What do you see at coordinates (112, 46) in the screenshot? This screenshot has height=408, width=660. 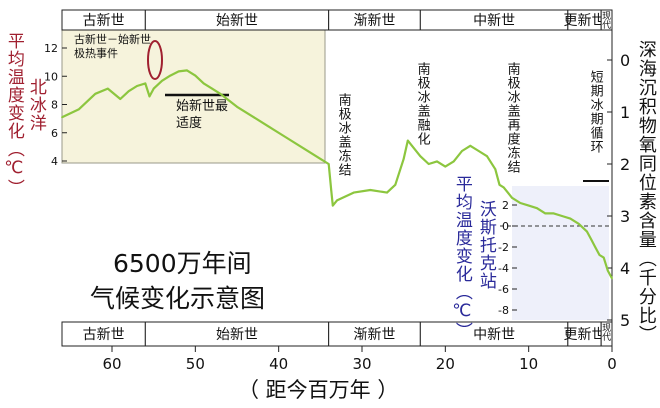 I see `petm-annotation: 古新世－始新世极热事件` at bounding box center [112, 46].